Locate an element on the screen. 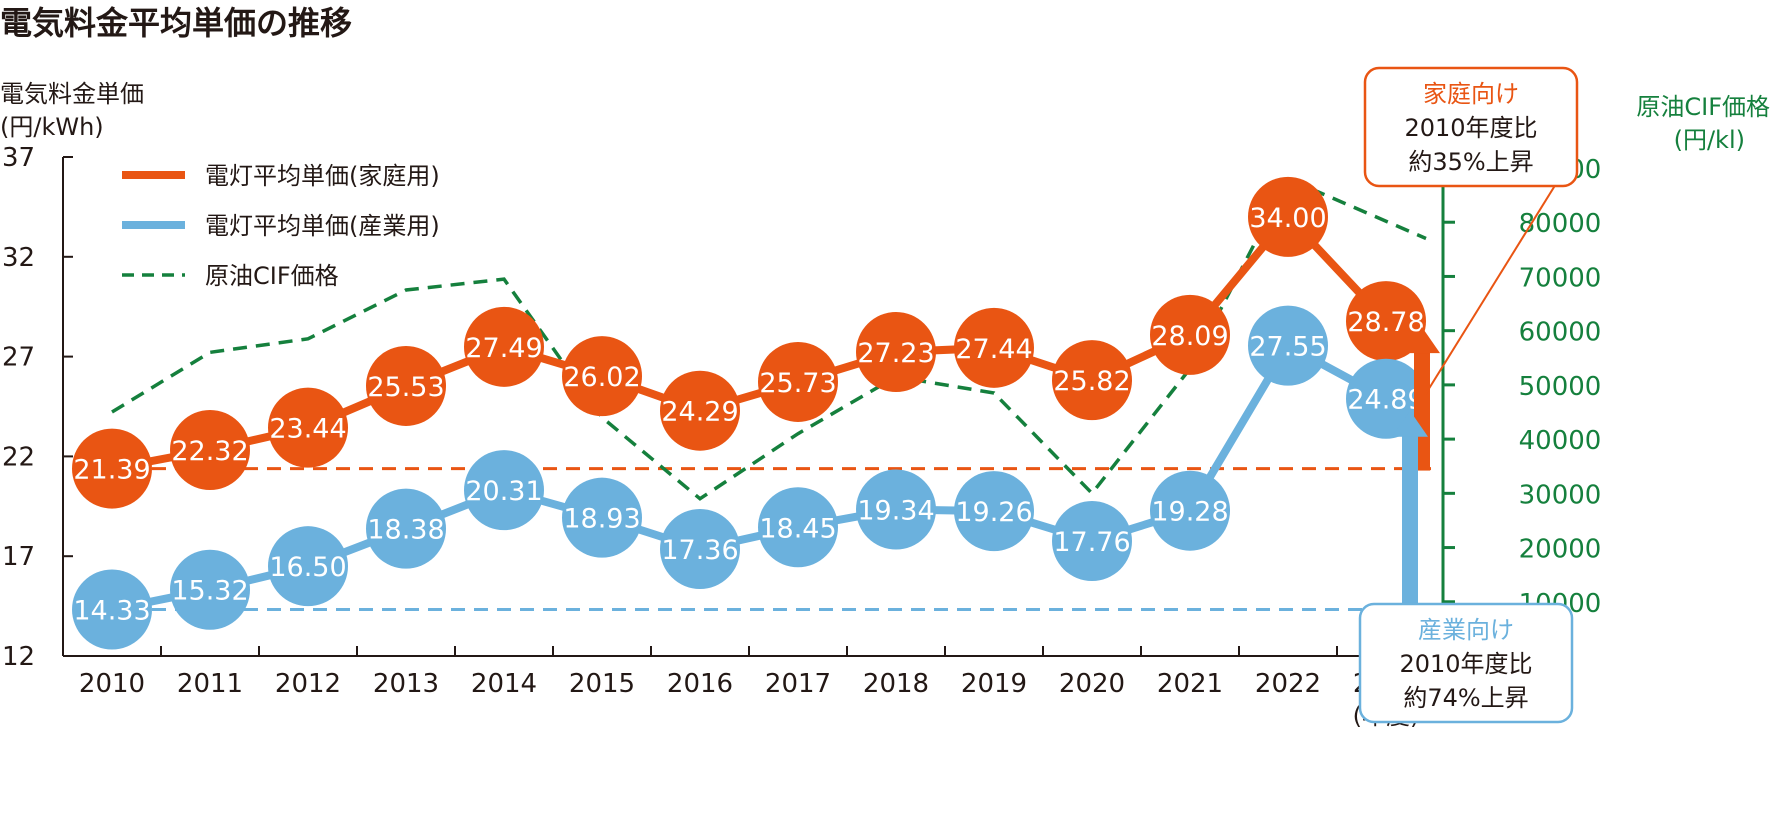 This screenshot has width=1772, height=820. x-tick-label: 2018 is located at coordinates (896, 684).